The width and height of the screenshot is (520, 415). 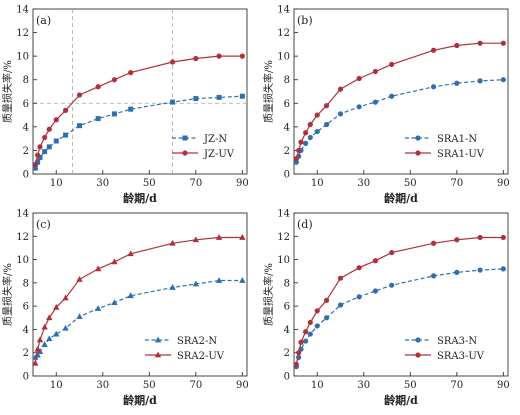 What do you see at coordinates (197, 341) in the screenshot?
I see `legend-label: SRA2-N` at bounding box center [197, 341].